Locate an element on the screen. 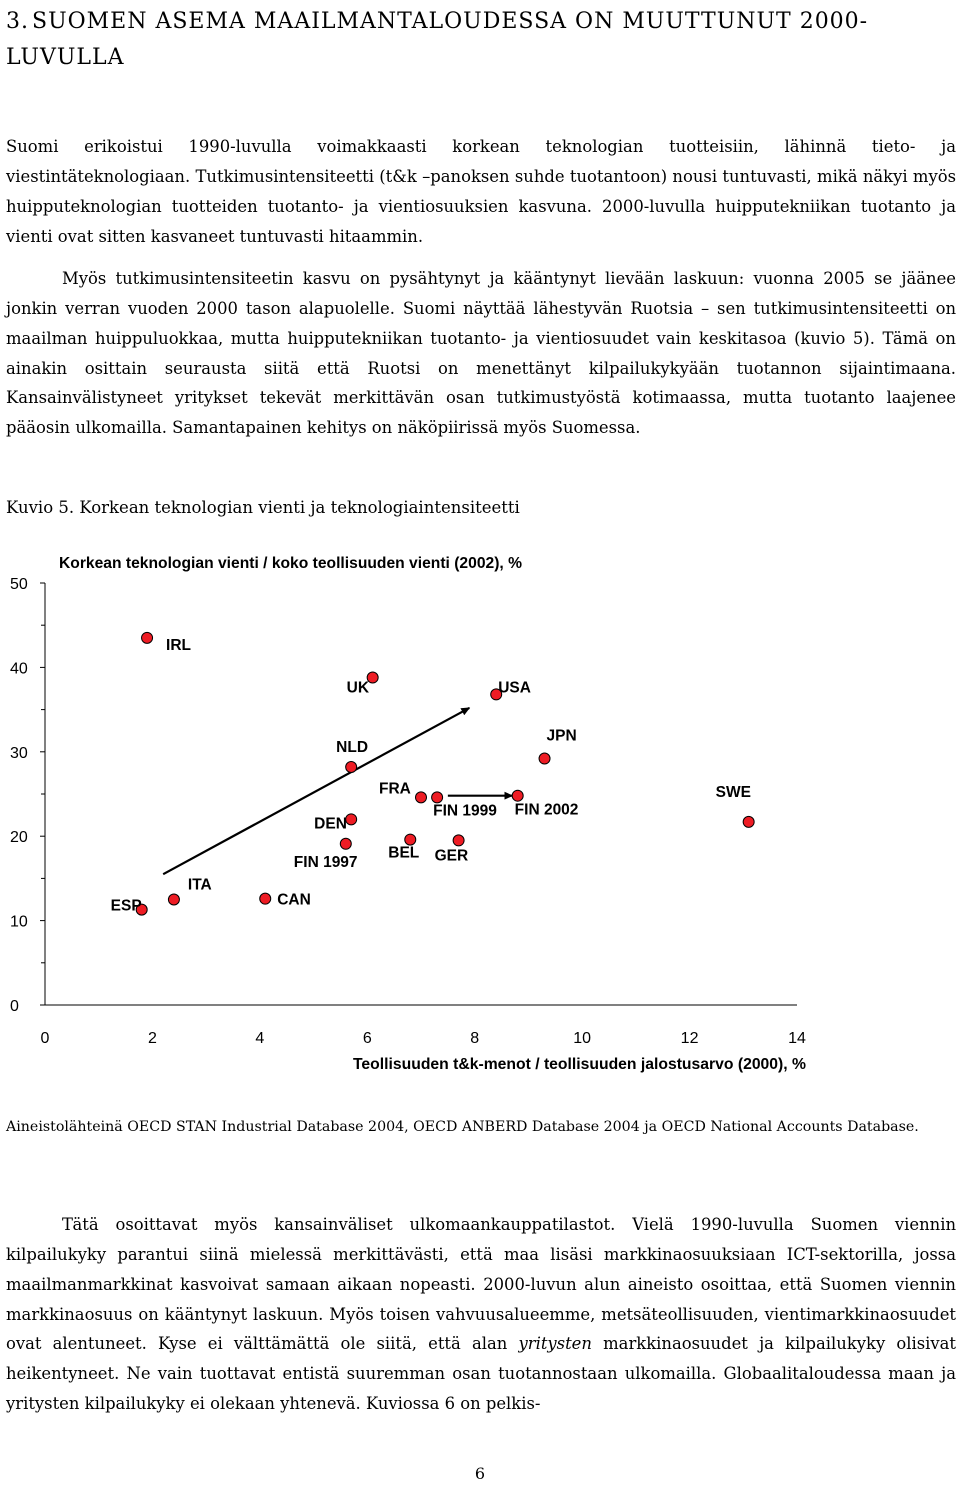  y-tick-label: 50 is located at coordinates (19, 584).